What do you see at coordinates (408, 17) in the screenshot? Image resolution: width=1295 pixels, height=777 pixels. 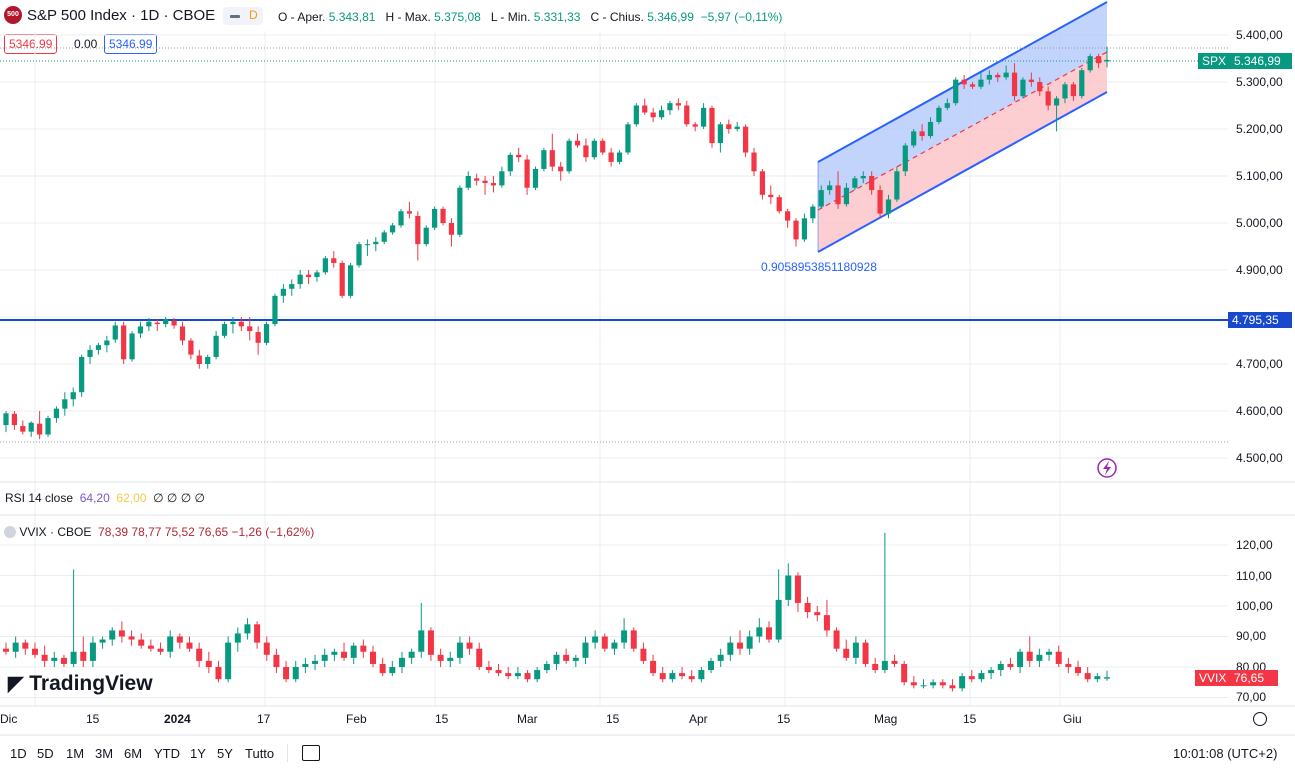 I see `high-label: H - Max.` at bounding box center [408, 17].